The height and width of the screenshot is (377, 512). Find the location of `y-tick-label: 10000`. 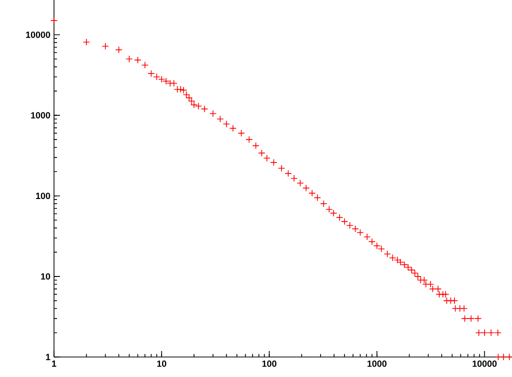

y-tick-label: 10000 is located at coordinates (38, 35).